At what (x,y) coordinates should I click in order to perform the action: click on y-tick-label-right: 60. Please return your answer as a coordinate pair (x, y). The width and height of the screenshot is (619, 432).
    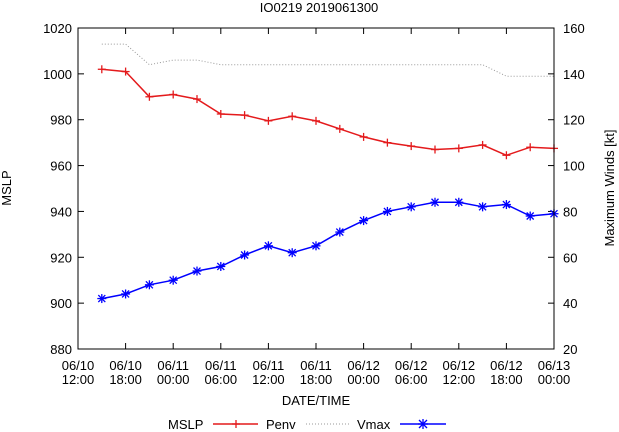
    Looking at the image, I should click on (570, 257).